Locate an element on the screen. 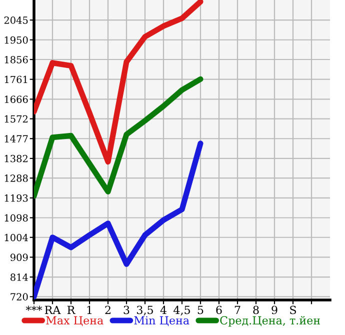 This screenshot has width=345, height=335. y-tick-label: 2045 is located at coordinates (16, 20).